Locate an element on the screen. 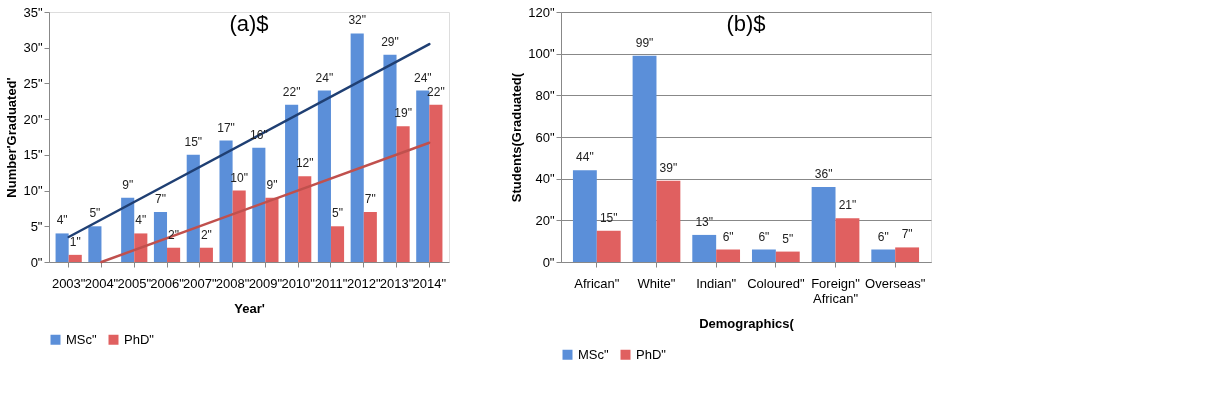 Image resolution: width=1208 pixels, height=415 pixels. y-tick-label: 40" is located at coordinates (545, 179).